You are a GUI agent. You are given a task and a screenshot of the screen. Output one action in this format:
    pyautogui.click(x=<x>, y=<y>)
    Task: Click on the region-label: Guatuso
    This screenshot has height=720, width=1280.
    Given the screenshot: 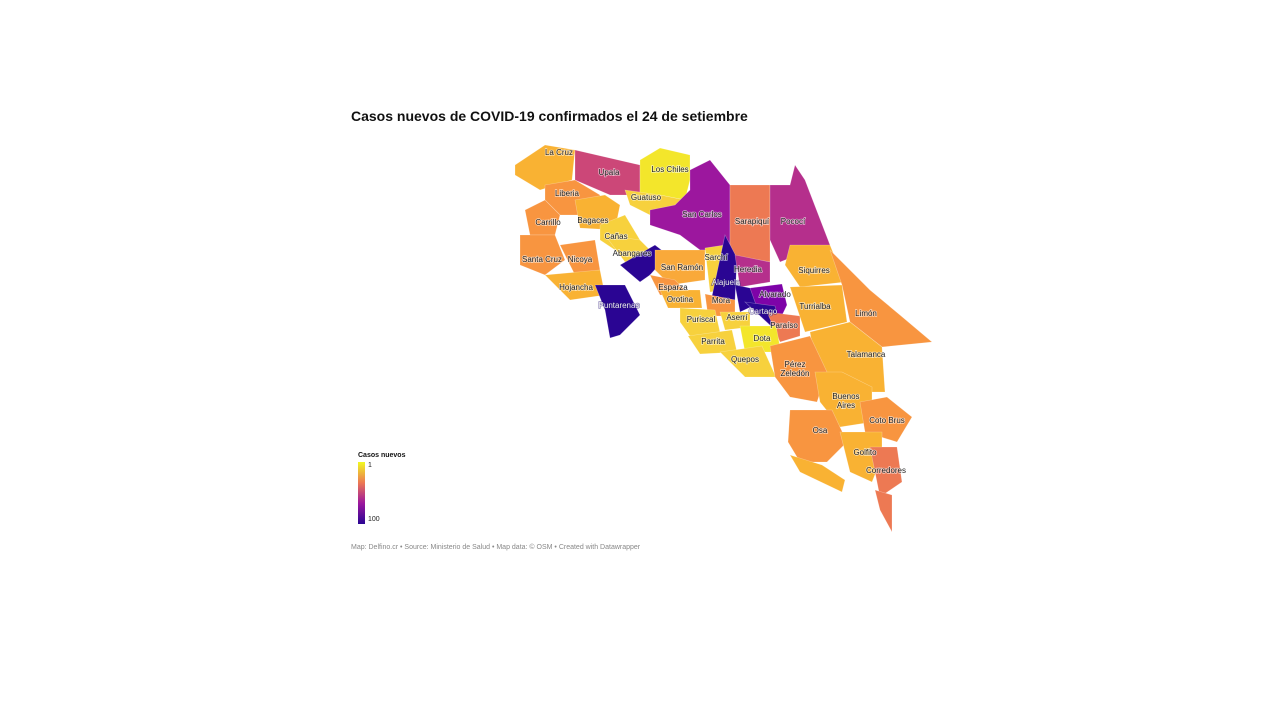 What is the action you would take?
    pyautogui.click(x=646, y=197)
    